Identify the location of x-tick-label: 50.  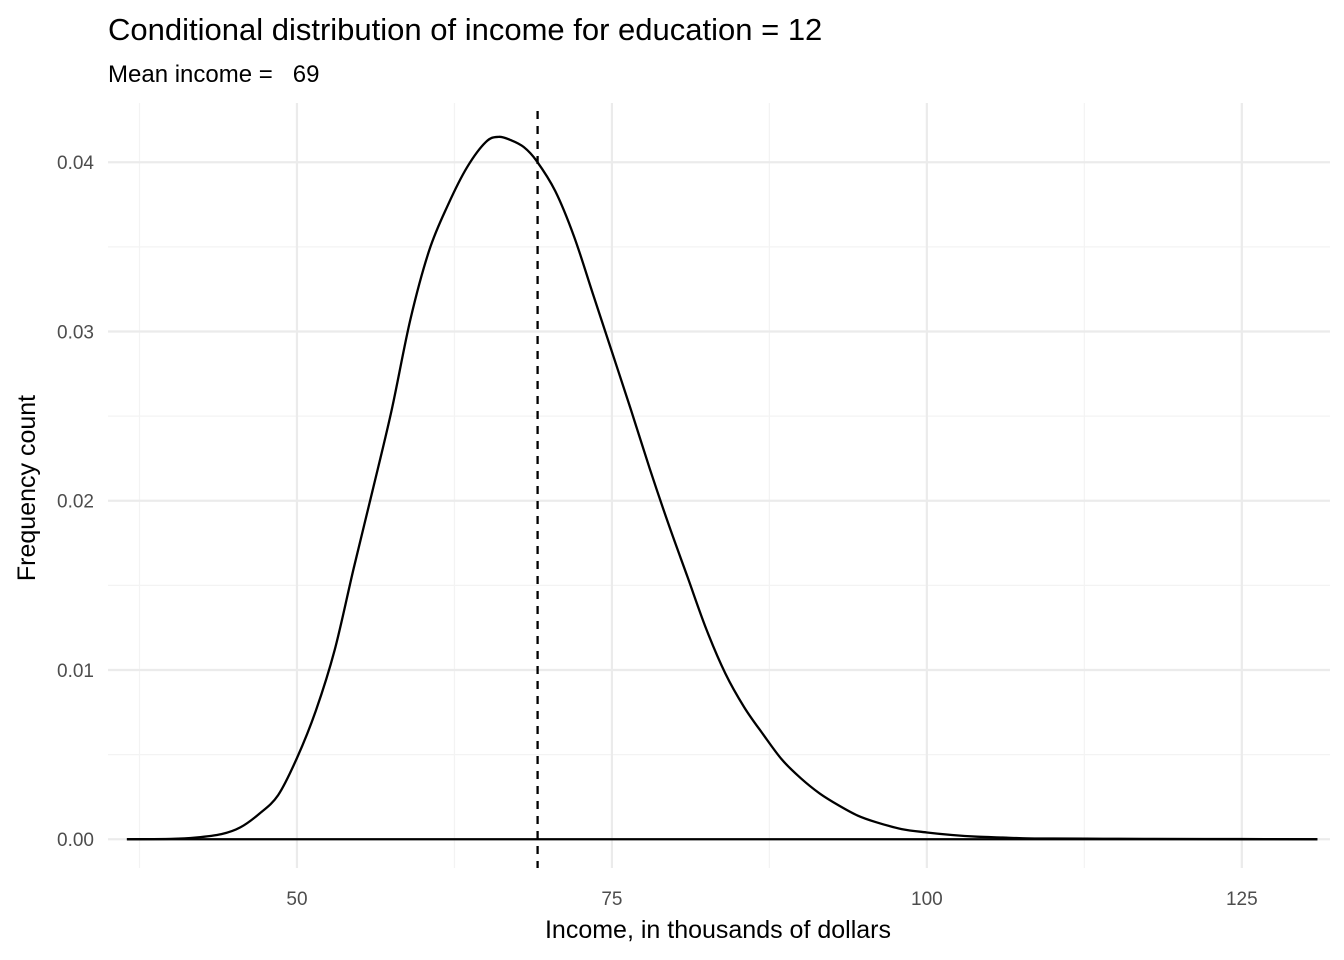
(296, 899).